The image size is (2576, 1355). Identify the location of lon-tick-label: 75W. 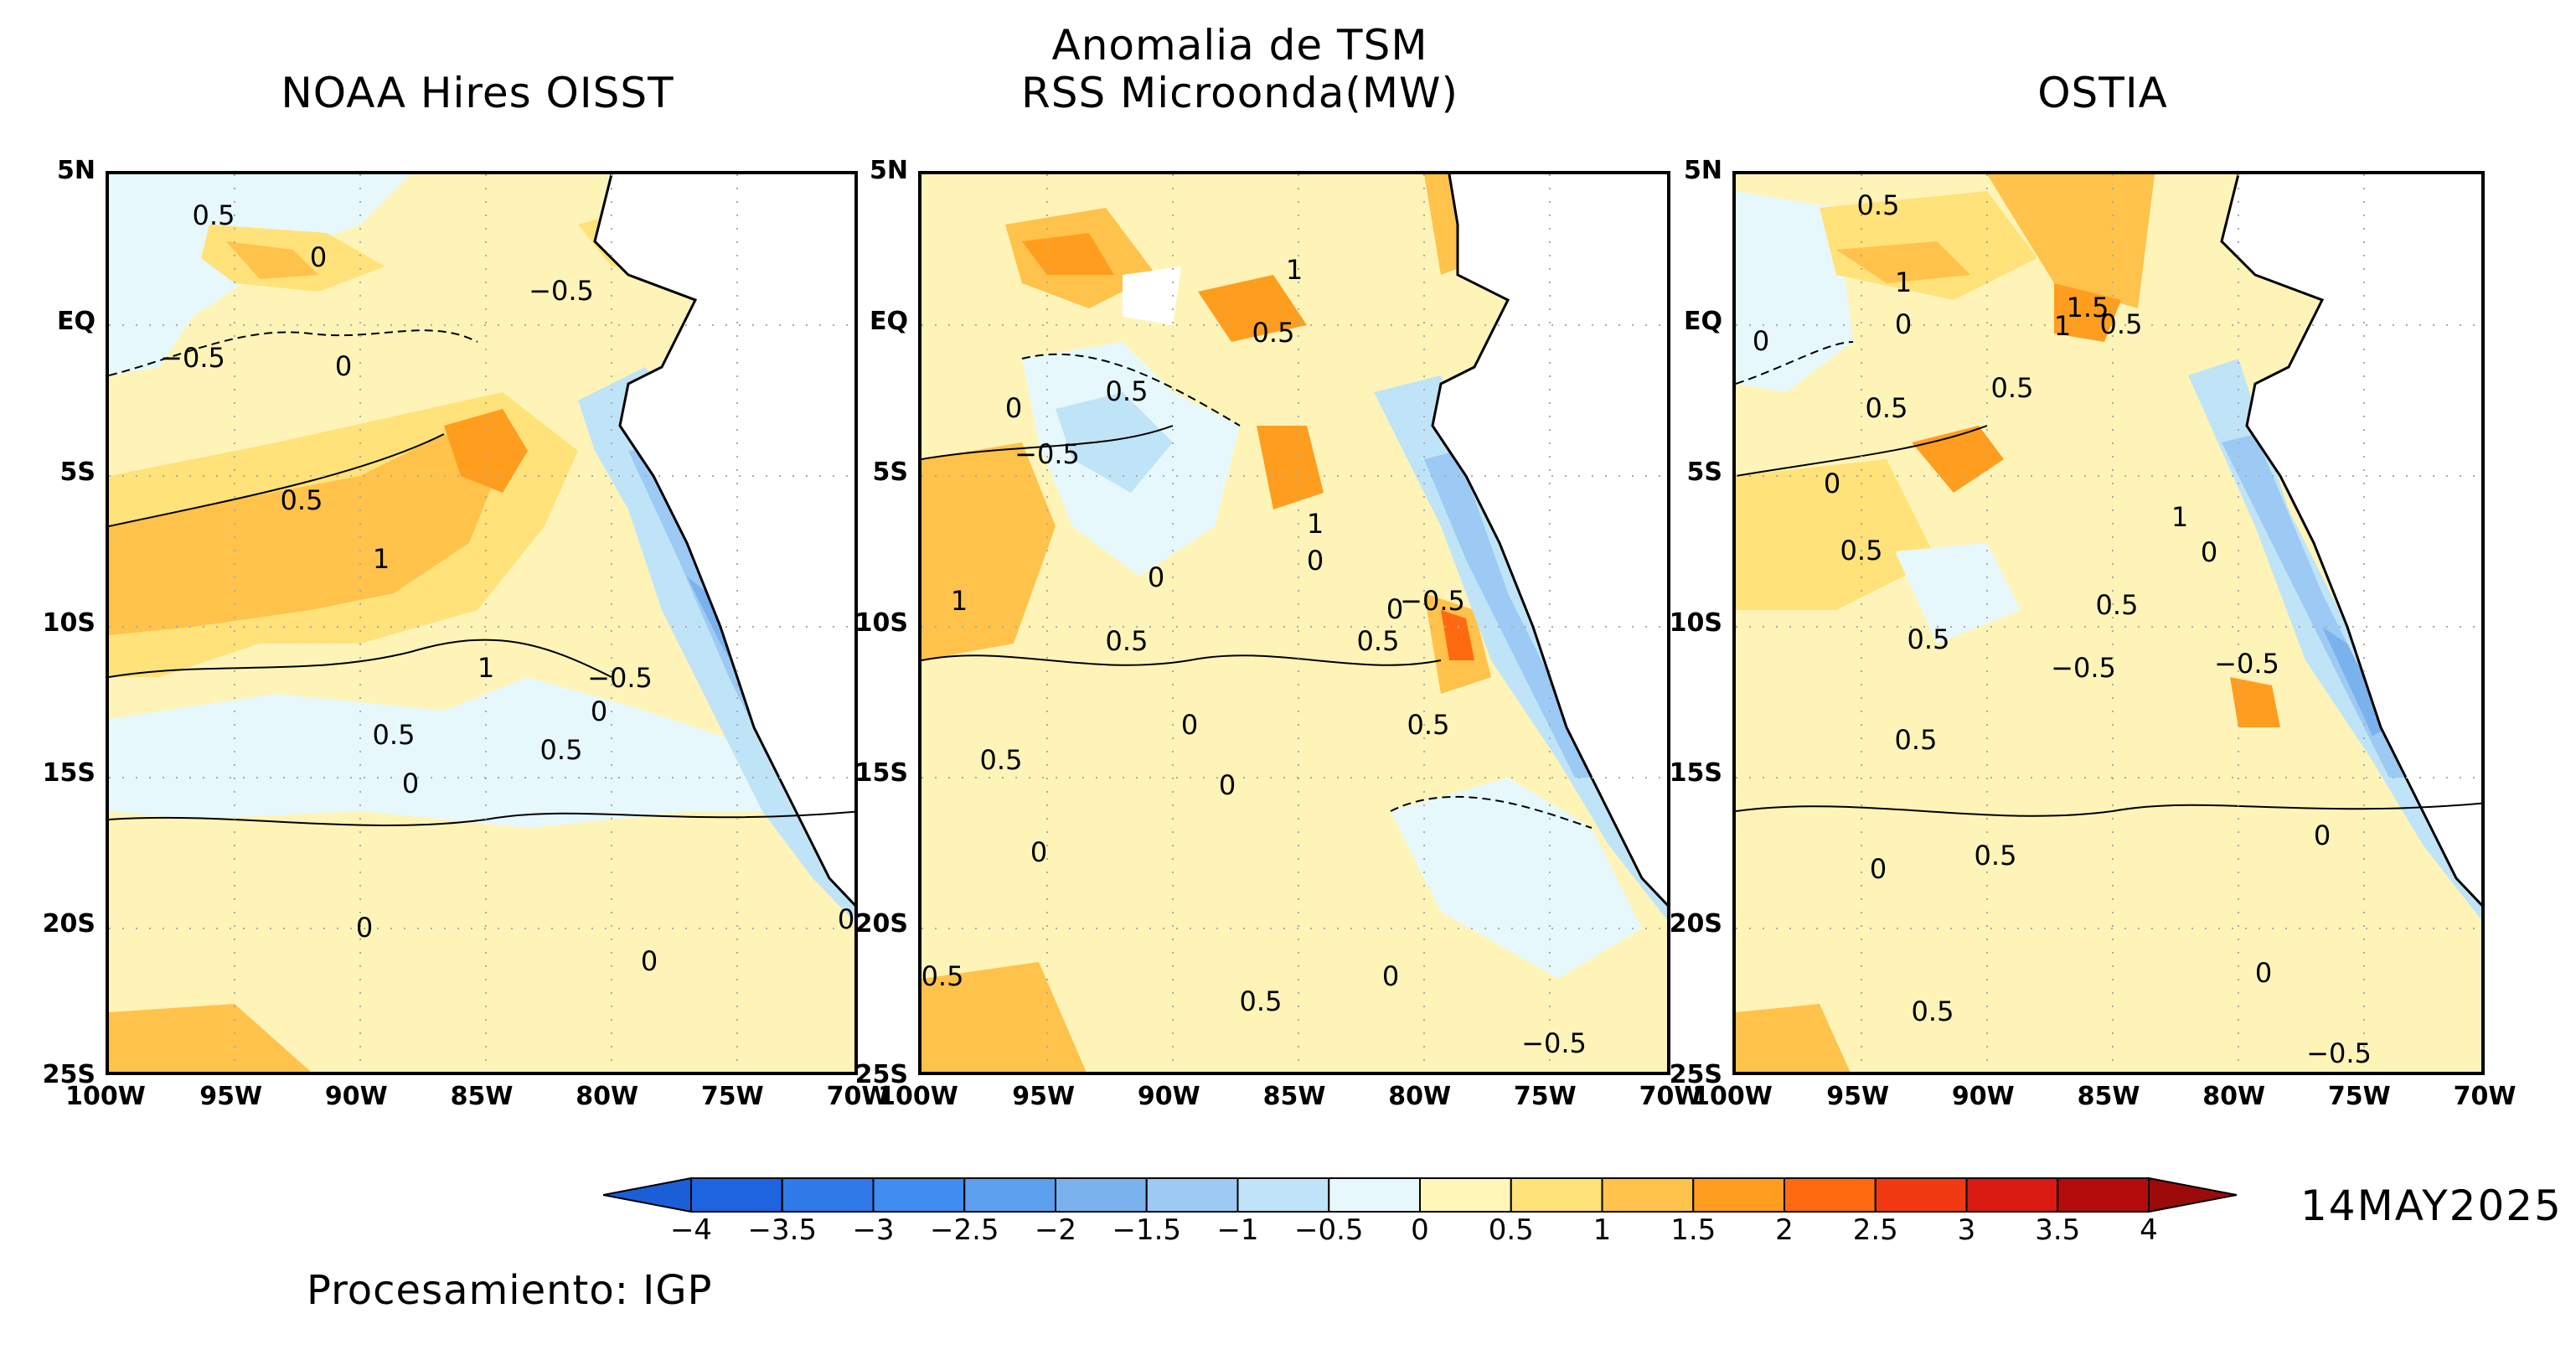
(2359, 1096).